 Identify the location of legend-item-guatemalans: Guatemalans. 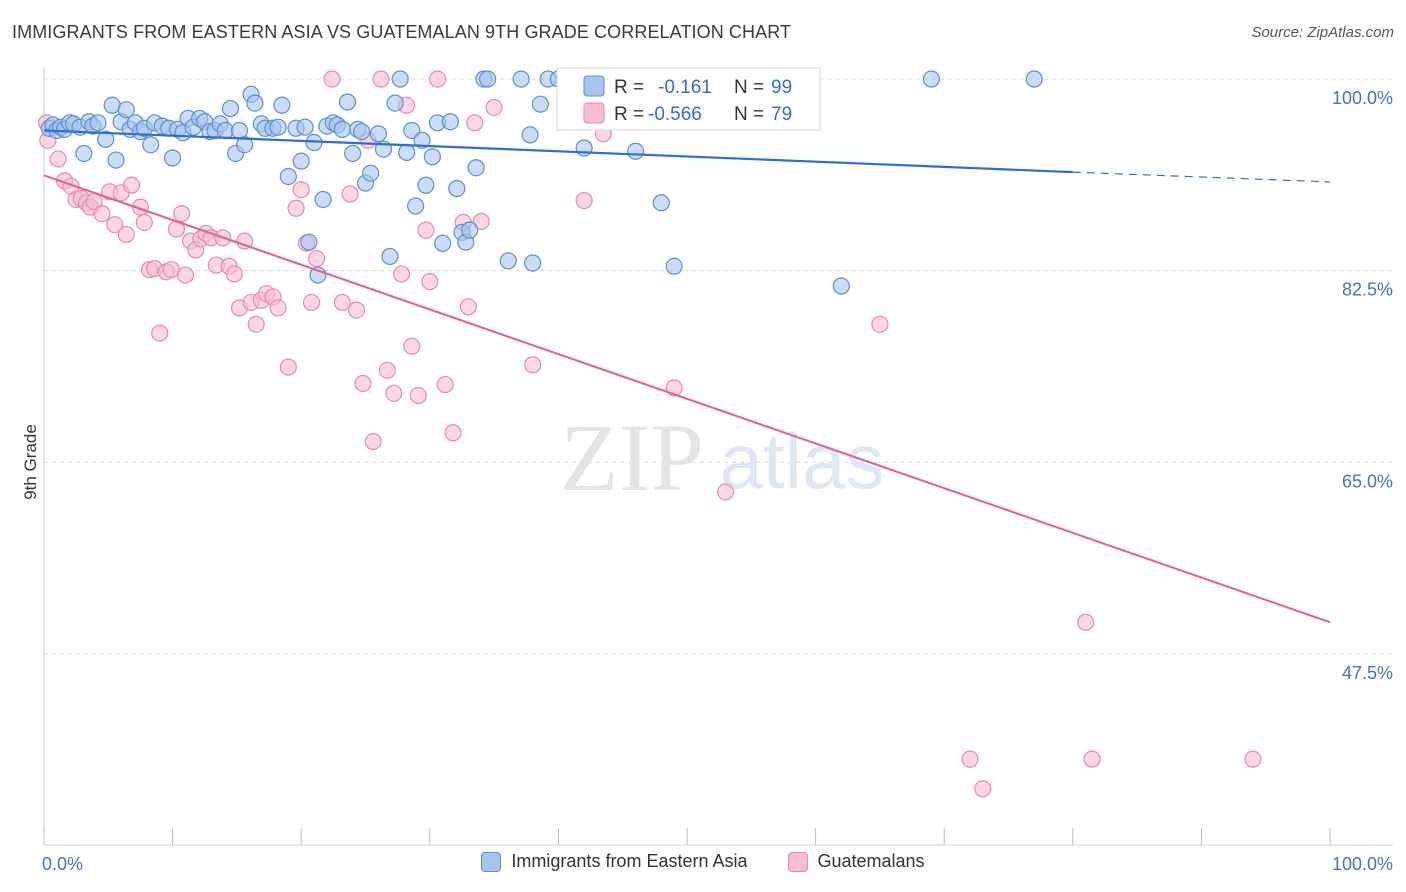
(856, 861).